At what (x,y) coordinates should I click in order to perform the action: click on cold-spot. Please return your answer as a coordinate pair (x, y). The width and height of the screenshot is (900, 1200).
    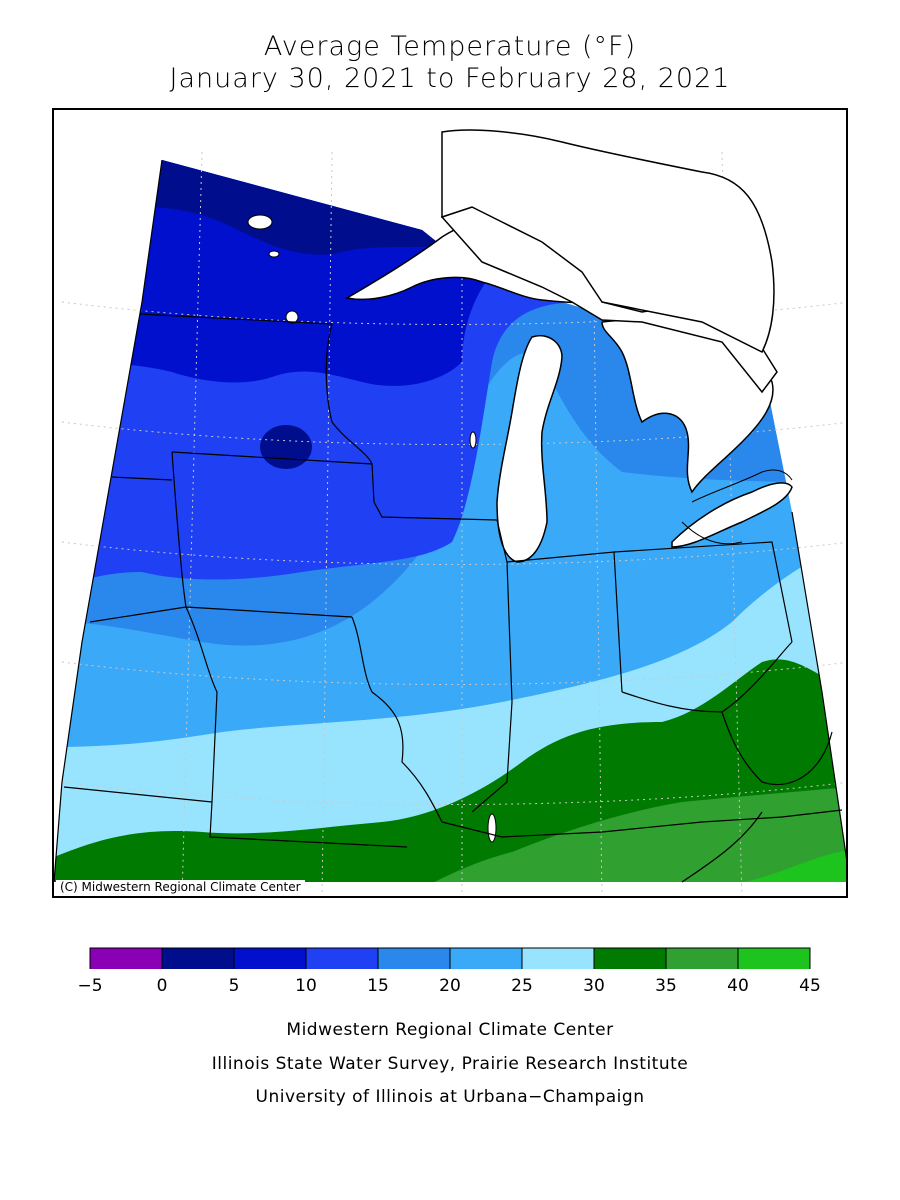
    Looking at the image, I should click on (286, 447).